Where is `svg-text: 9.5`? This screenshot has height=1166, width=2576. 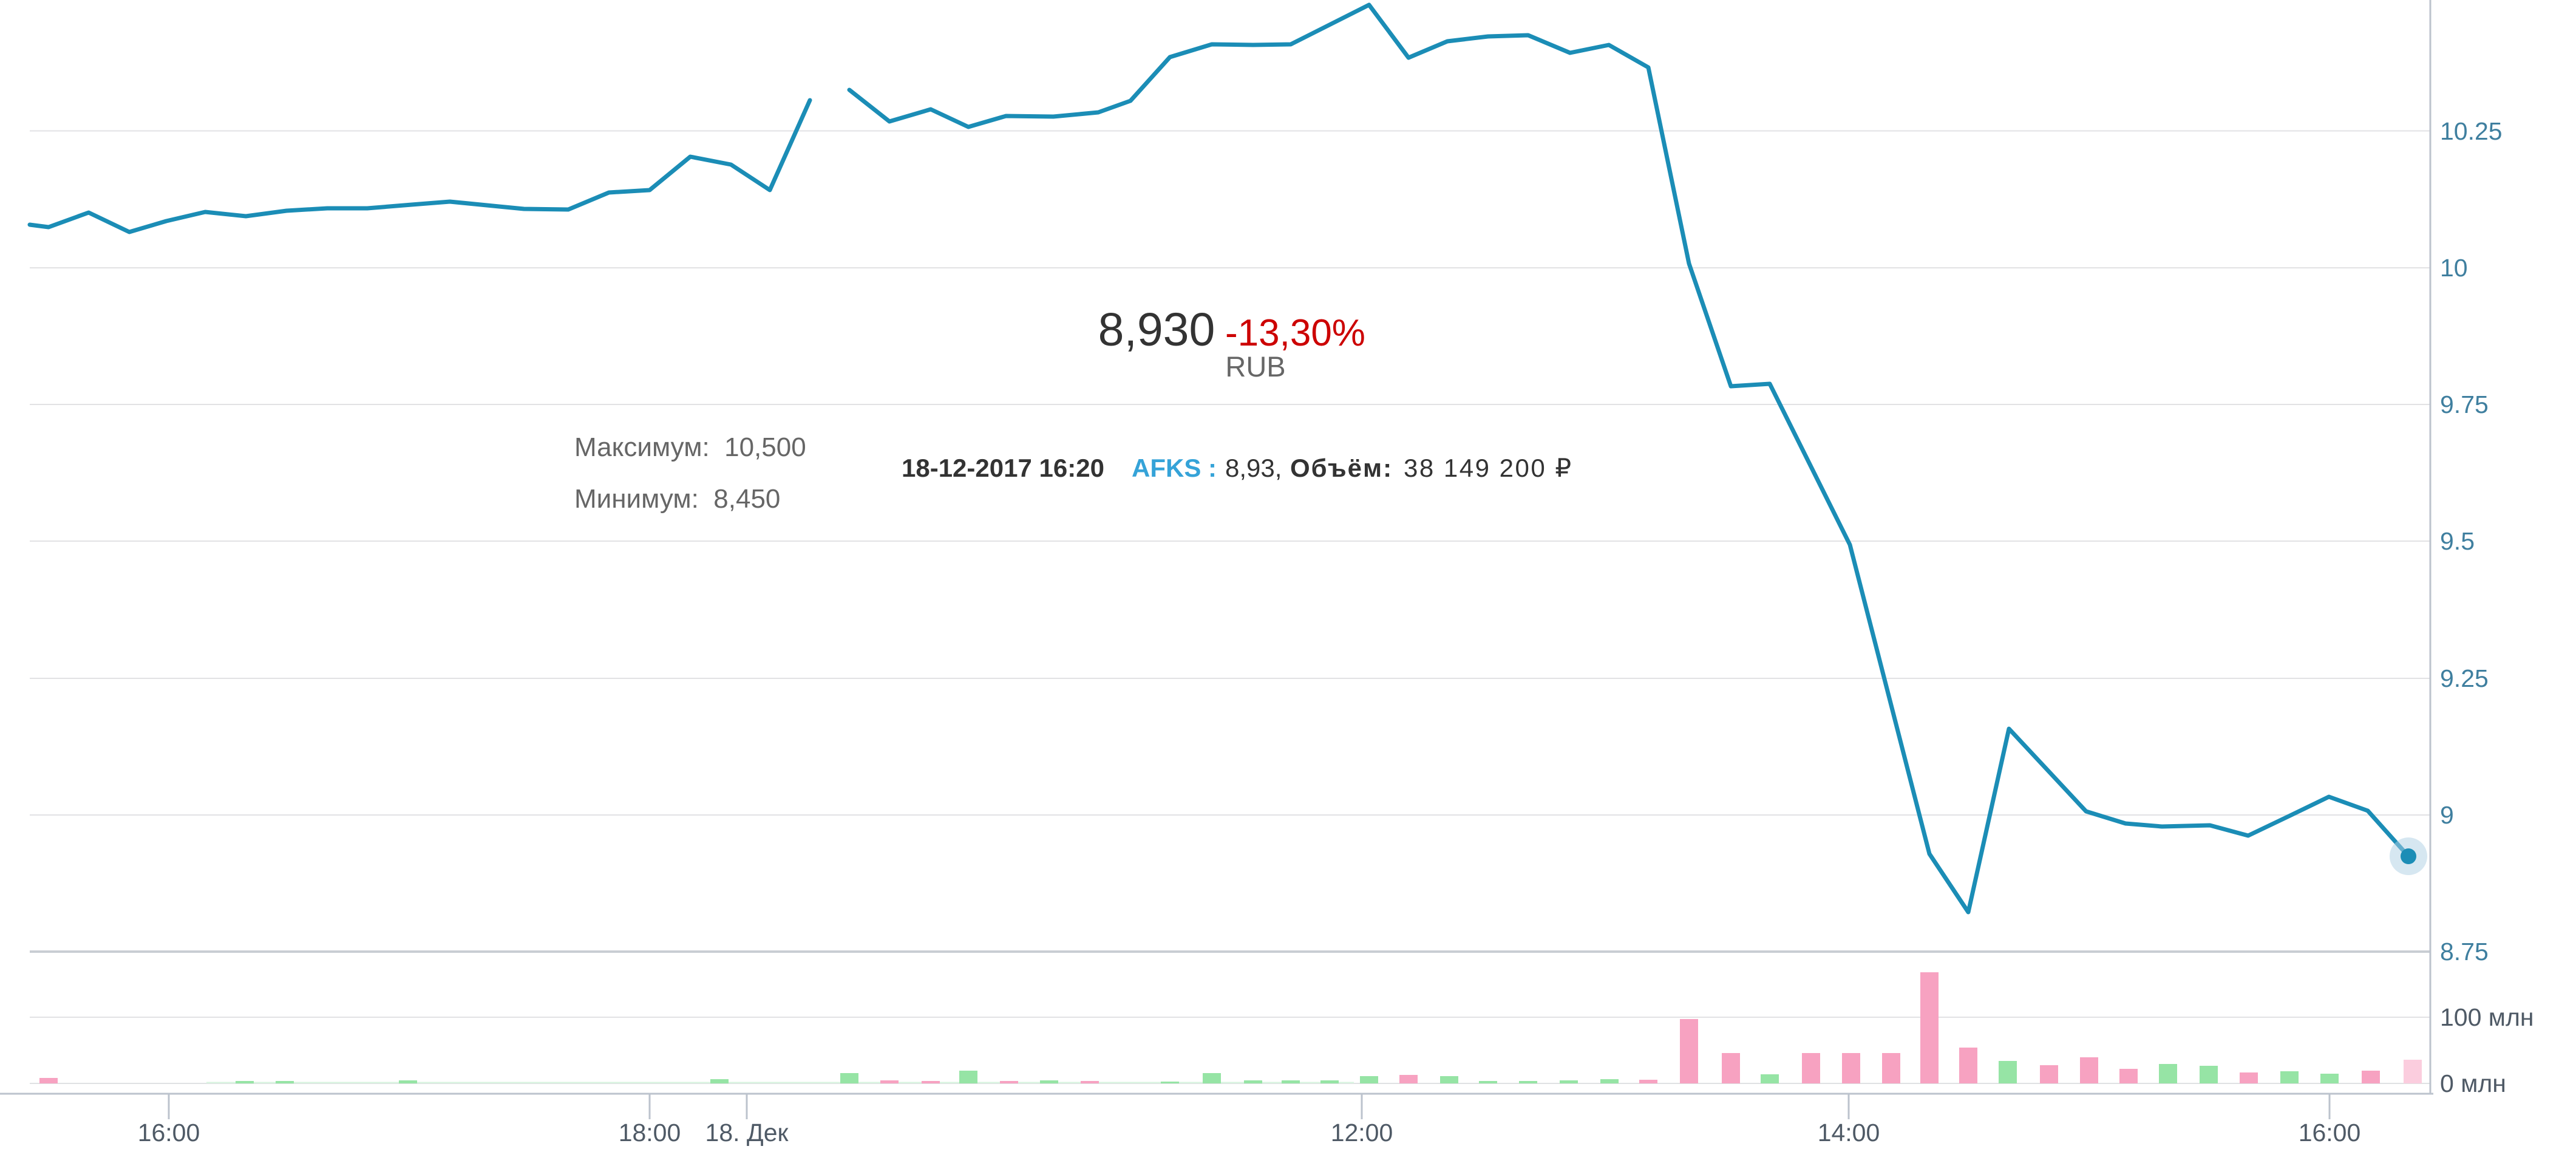 svg-text: 9.5 is located at coordinates (2457, 541).